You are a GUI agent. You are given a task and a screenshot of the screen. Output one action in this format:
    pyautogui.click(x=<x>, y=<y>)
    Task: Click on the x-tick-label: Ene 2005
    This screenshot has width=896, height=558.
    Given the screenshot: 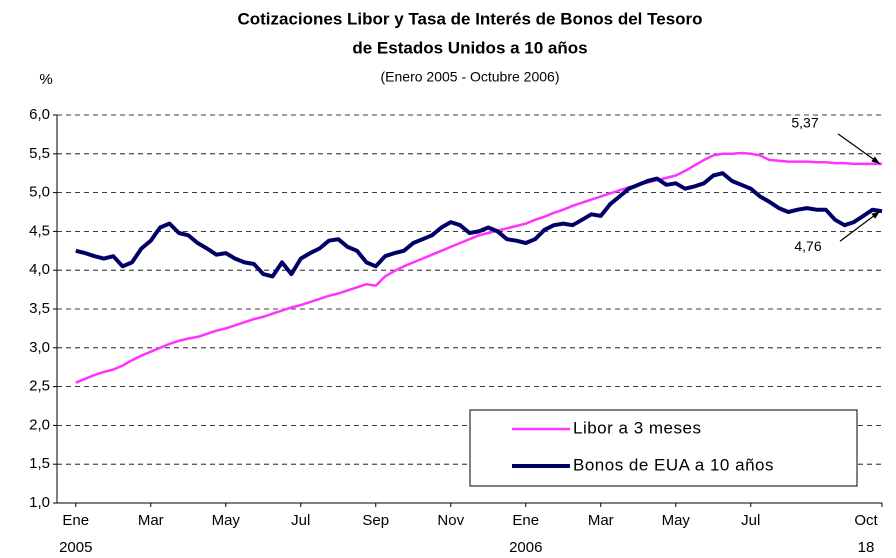 What is the action you would take?
    pyautogui.click(x=76, y=534)
    